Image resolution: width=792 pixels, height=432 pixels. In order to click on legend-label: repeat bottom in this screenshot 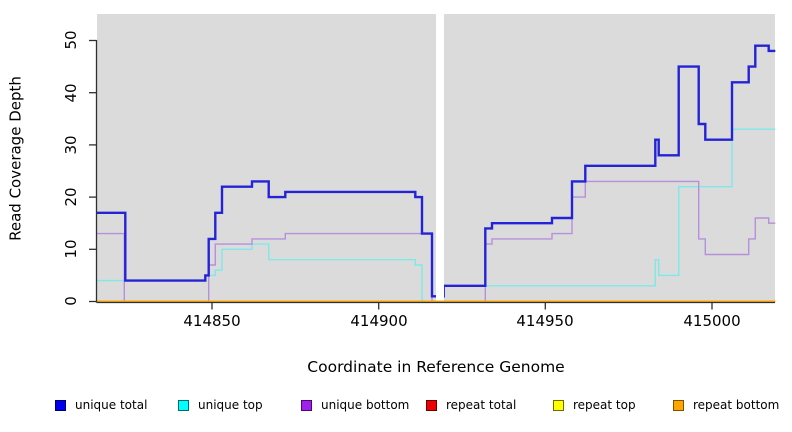, I will do `click(736, 405)`.